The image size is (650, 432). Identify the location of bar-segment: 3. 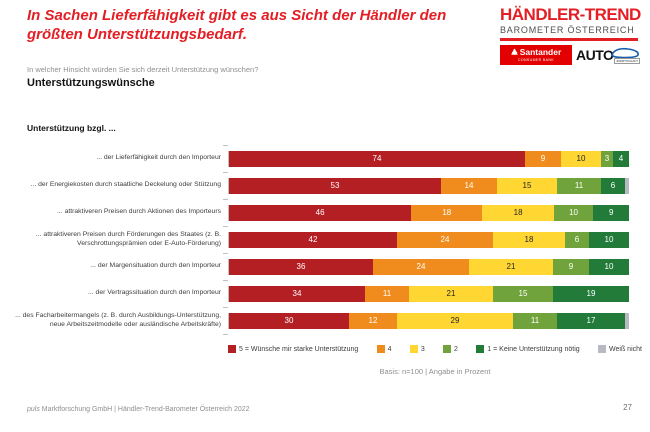
(607, 158).